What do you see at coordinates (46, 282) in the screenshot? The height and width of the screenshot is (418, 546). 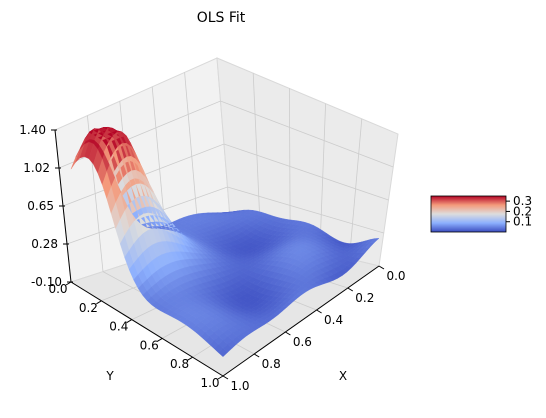 I see `z-tick-label: -0.10` at bounding box center [46, 282].